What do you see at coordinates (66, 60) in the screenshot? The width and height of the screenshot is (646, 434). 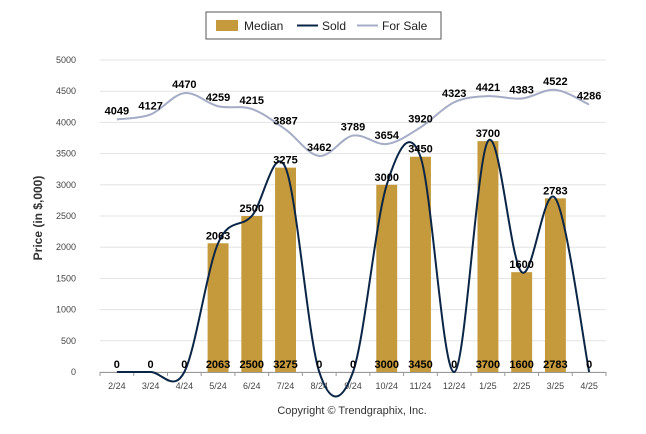 I see `y-tick-label: 5000` at bounding box center [66, 60].